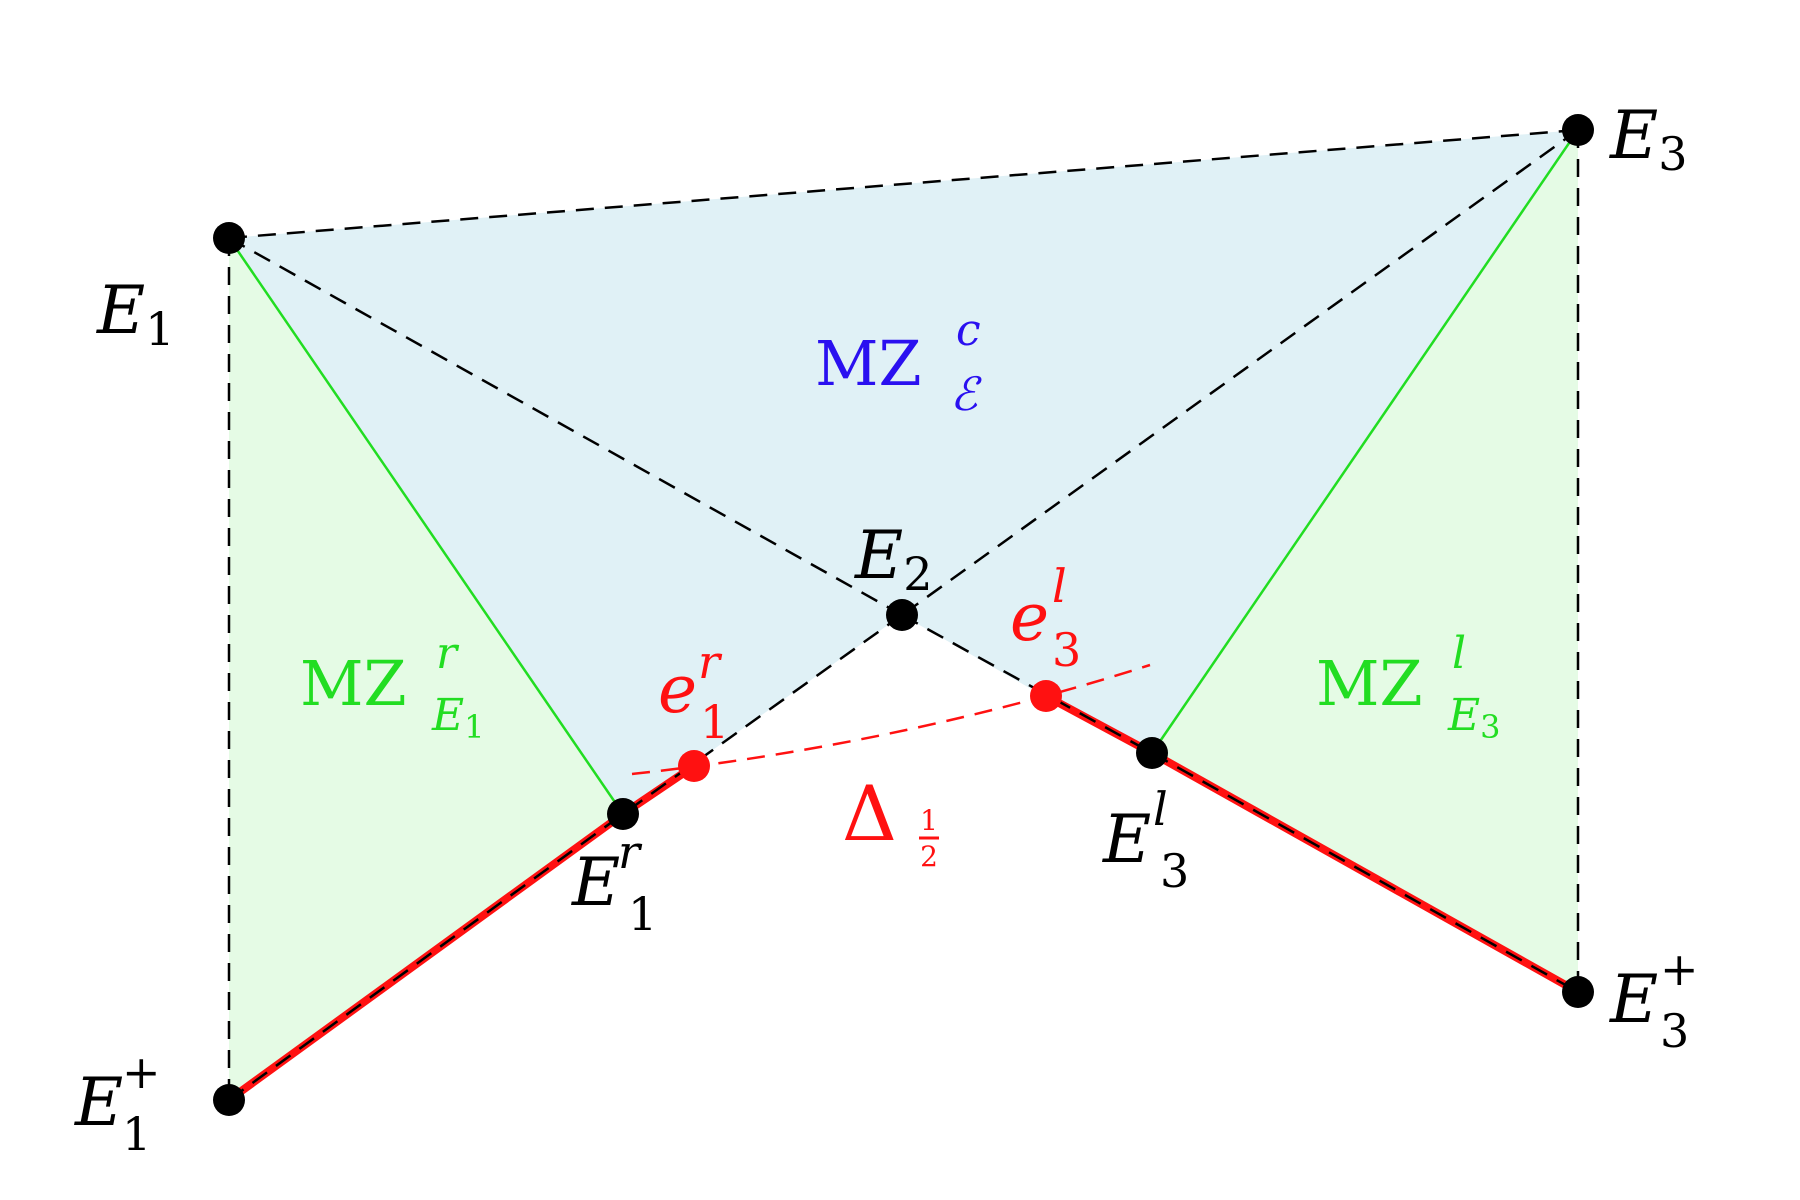  Describe the element at coordinates (136, 1134) in the screenshot. I see `label-e1plus-sub: 1` at that location.